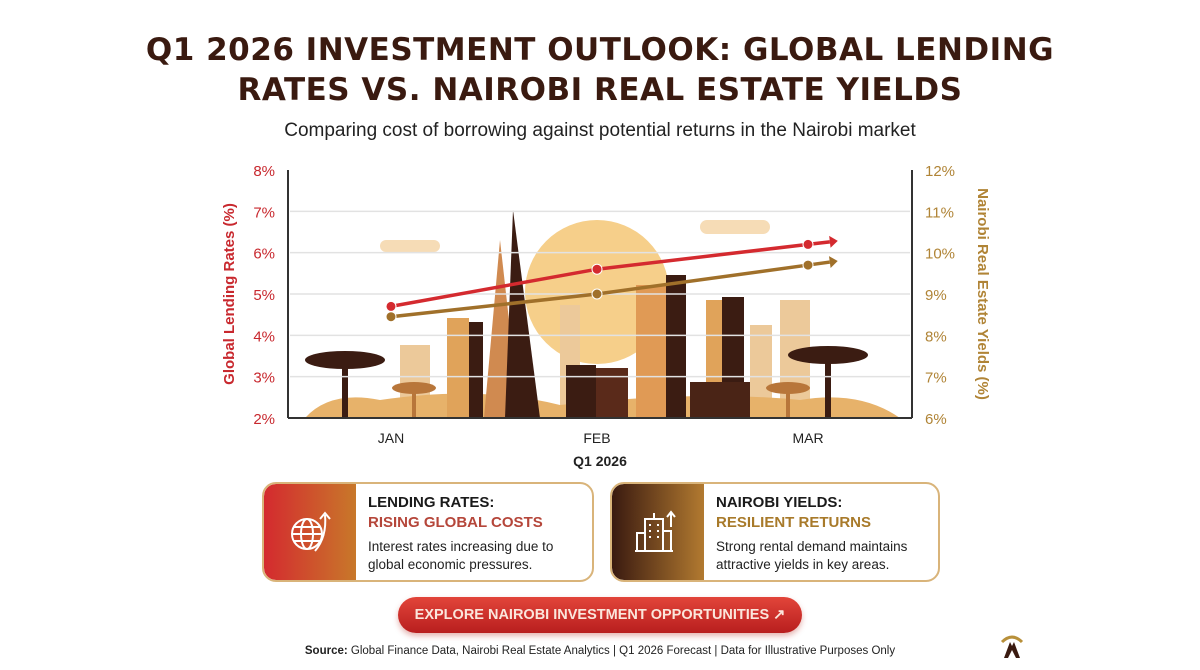 This screenshot has width=1200, height=670. I want to click on y-axis-label-left: Global Lending Rates (%), so click(229, 294).